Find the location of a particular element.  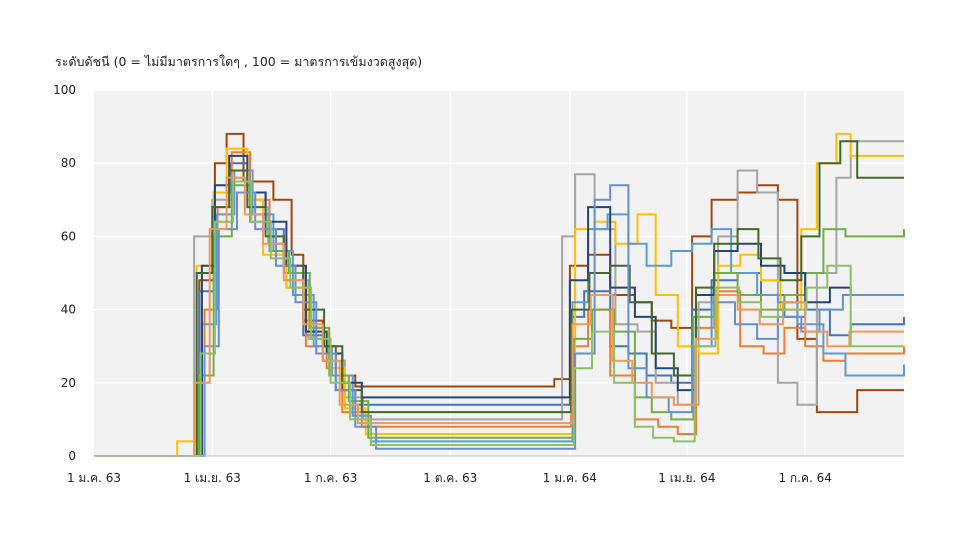

x-tick-label: 1 ม.ค. 63 is located at coordinates (94, 478).